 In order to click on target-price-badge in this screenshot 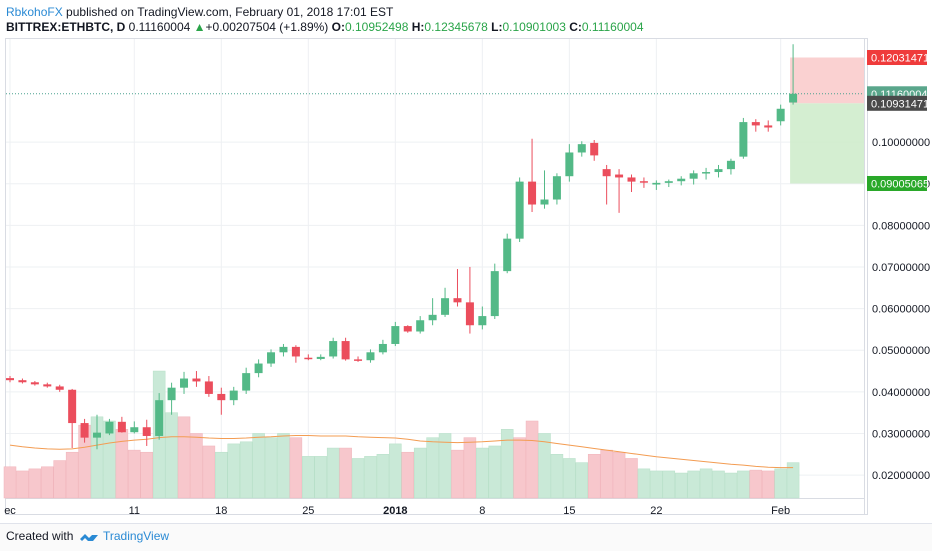, I will do `click(897, 183)`.